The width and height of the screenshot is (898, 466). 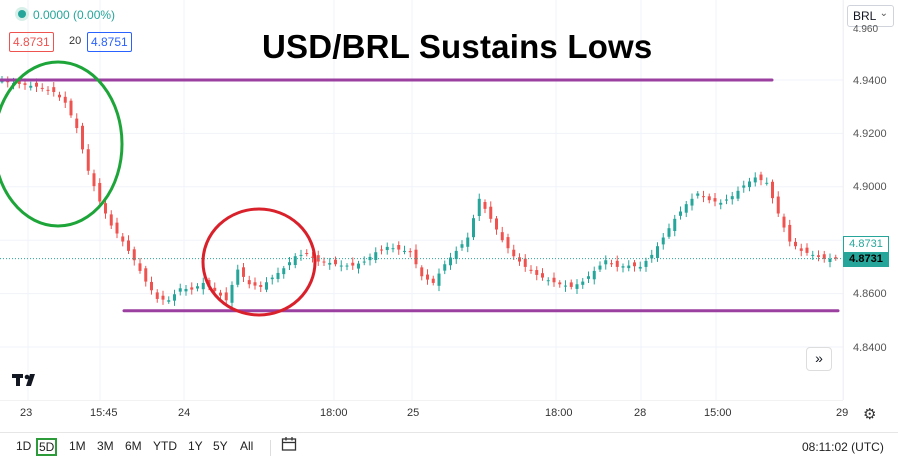 What do you see at coordinates (47, 447) in the screenshot?
I see `range-button-5d: 5D` at bounding box center [47, 447].